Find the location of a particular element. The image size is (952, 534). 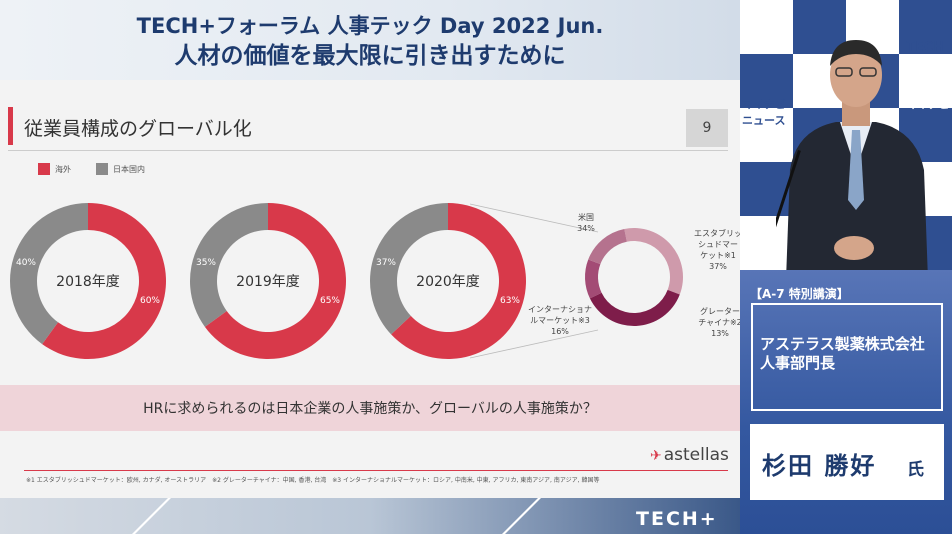

footer-divider is located at coordinates (376, 470).